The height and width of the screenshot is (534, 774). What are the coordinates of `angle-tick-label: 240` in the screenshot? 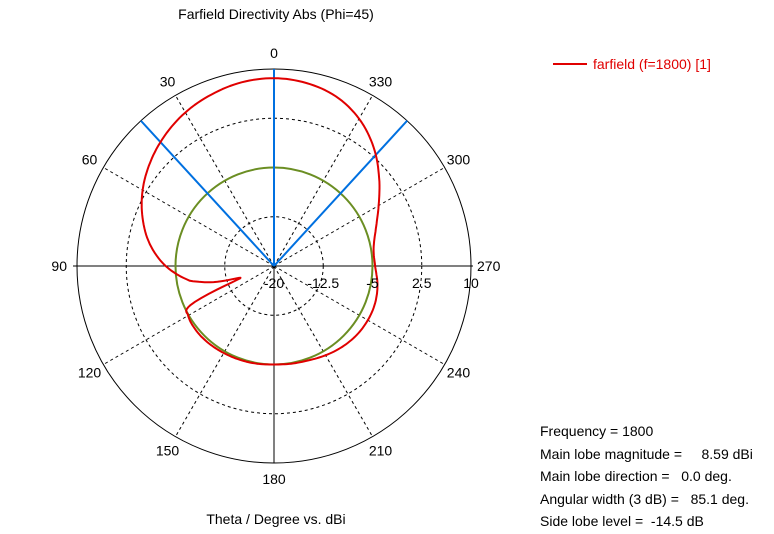 It's located at (459, 373).